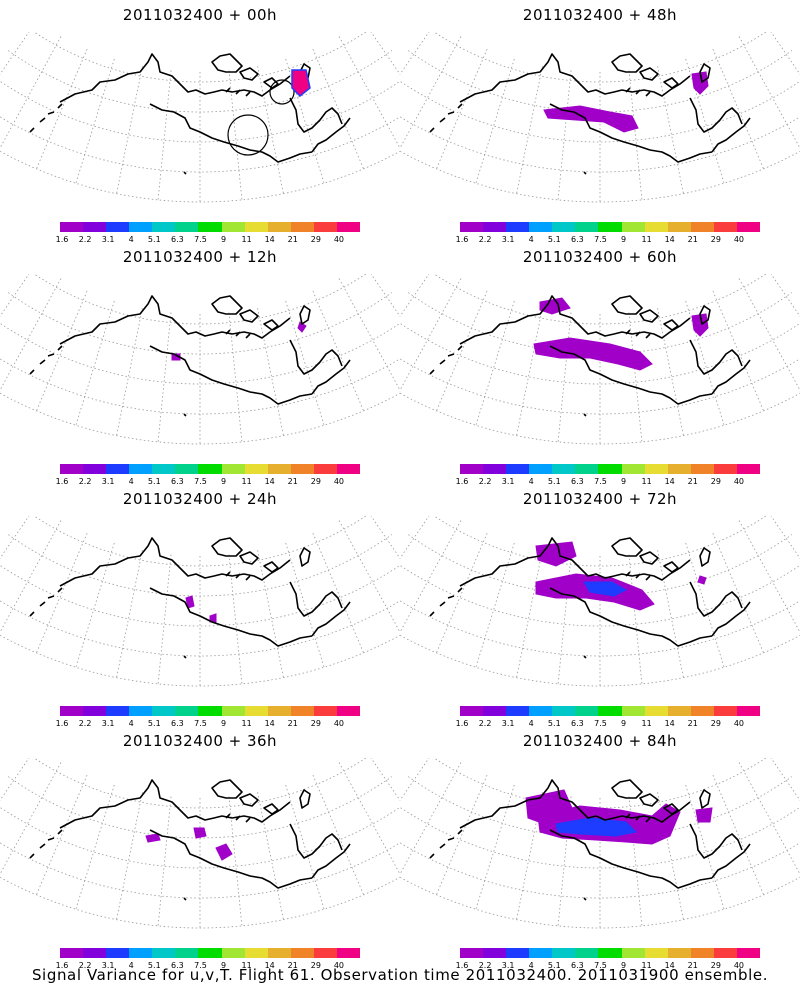 The height and width of the screenshot is (1000, 800). I want to click on panel-title: 2011032400 + 48h, so click(600, 15).